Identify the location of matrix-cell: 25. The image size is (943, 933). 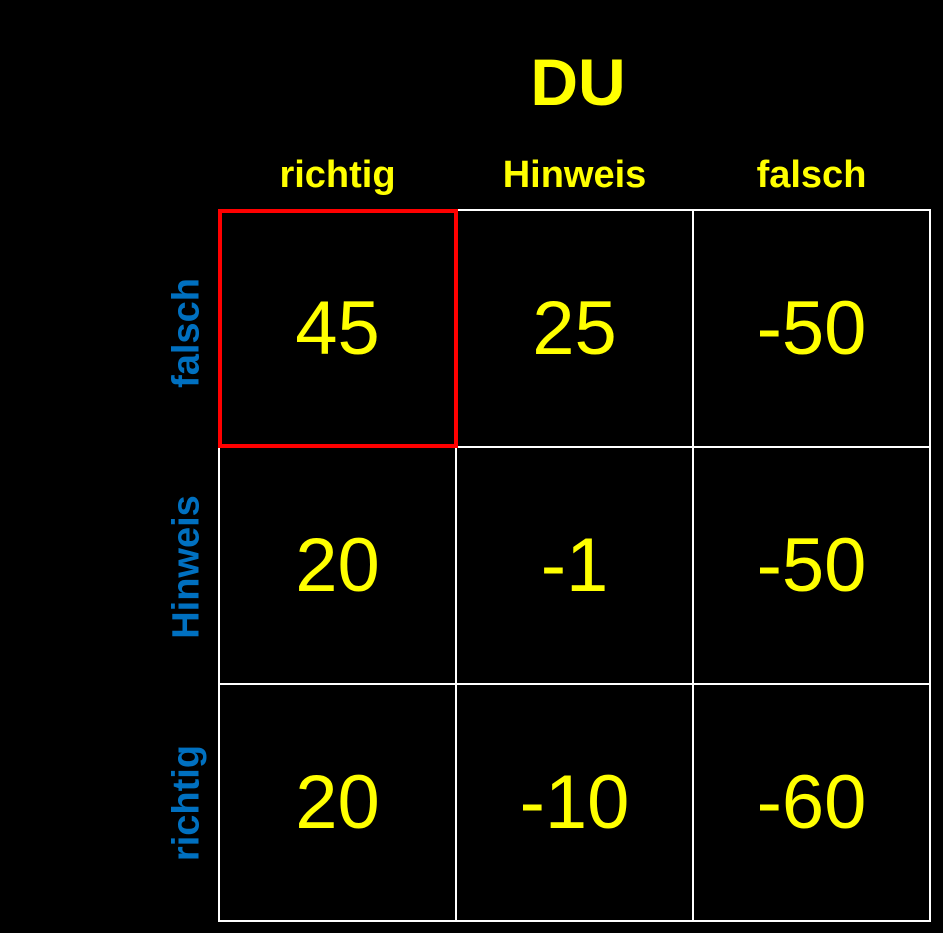
(574, 328).